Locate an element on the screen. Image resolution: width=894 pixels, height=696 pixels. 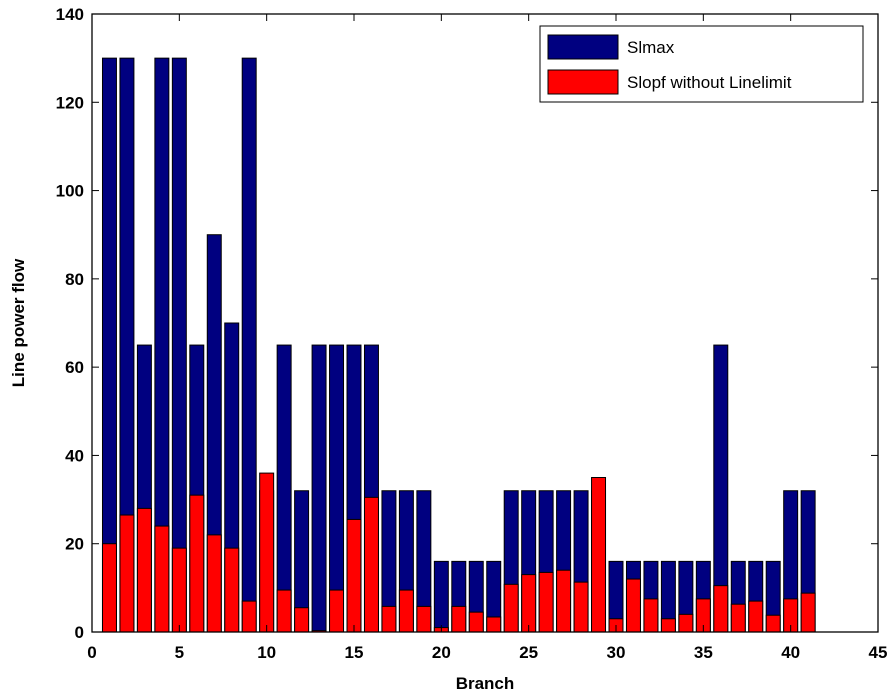
legend: Slmax Slopf without Linelimit is located at coordinates (701, 64).